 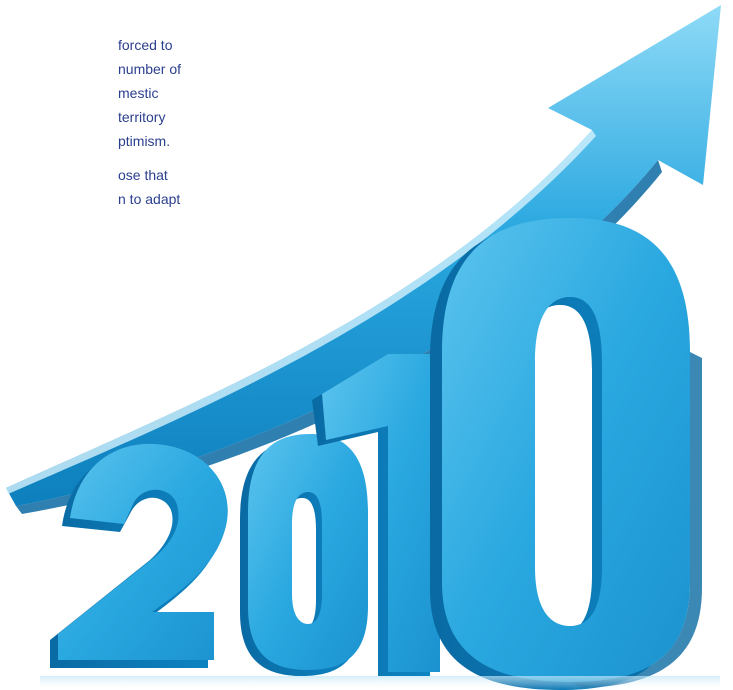 I want to click on paragraph-1-line-3: mestic, so click(x=138, y=93).